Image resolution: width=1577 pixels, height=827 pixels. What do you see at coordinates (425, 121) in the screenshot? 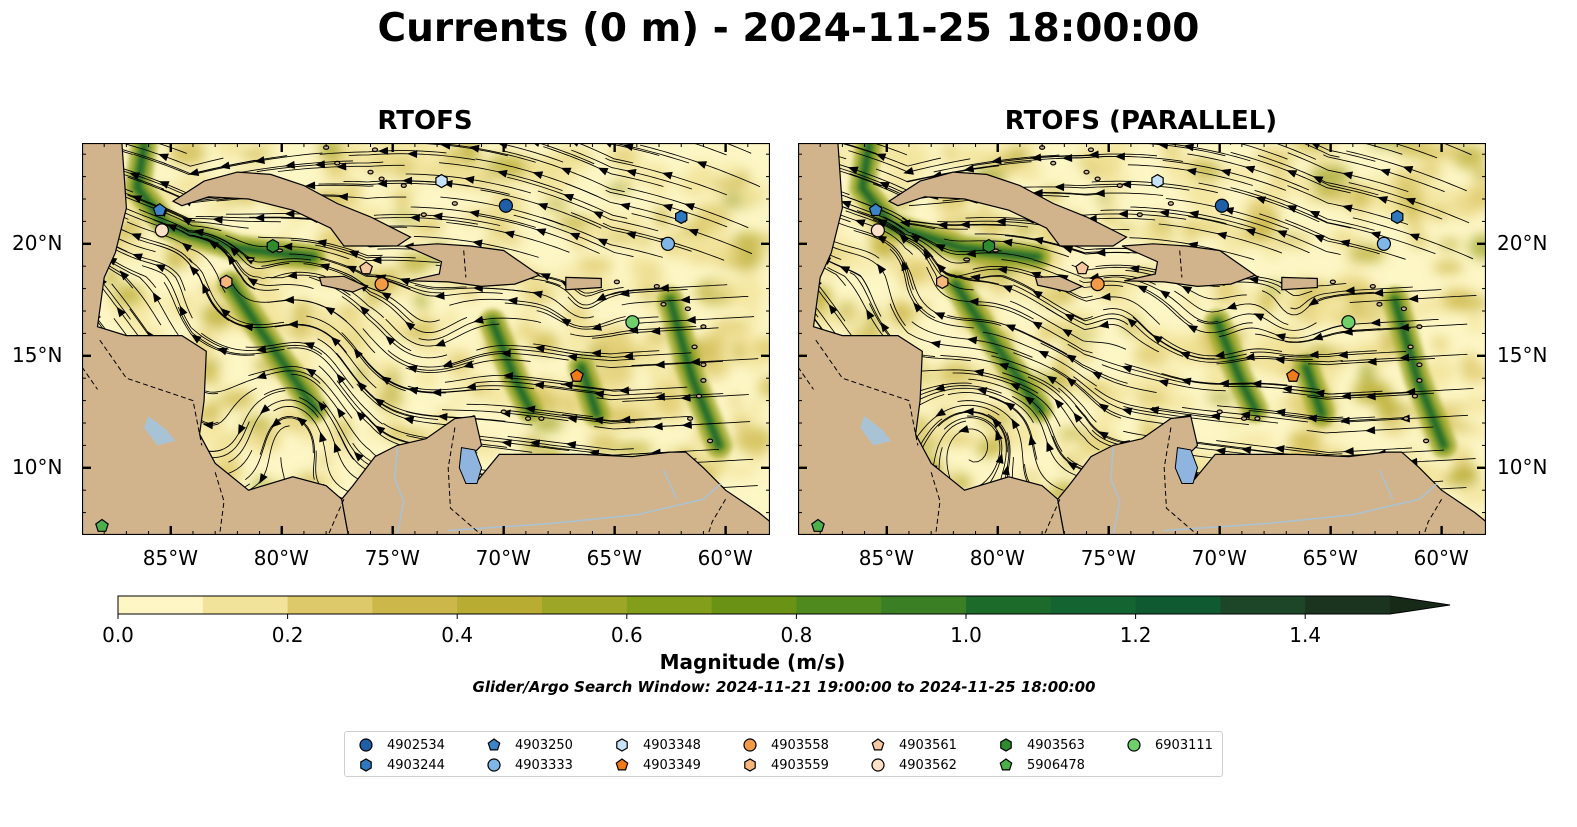
I see `panel-title-rtofs: RTOFS` at bounding box center [425, 121].